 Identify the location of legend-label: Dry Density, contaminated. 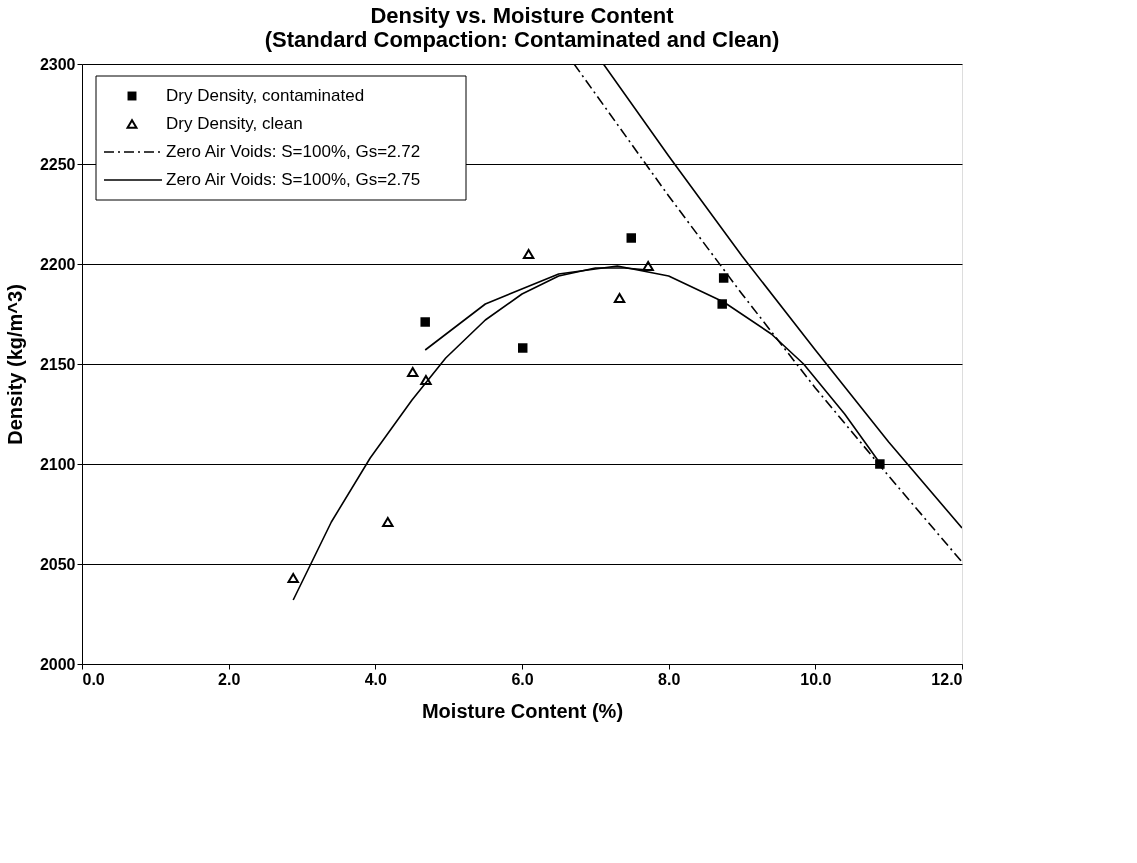
(265, 95).